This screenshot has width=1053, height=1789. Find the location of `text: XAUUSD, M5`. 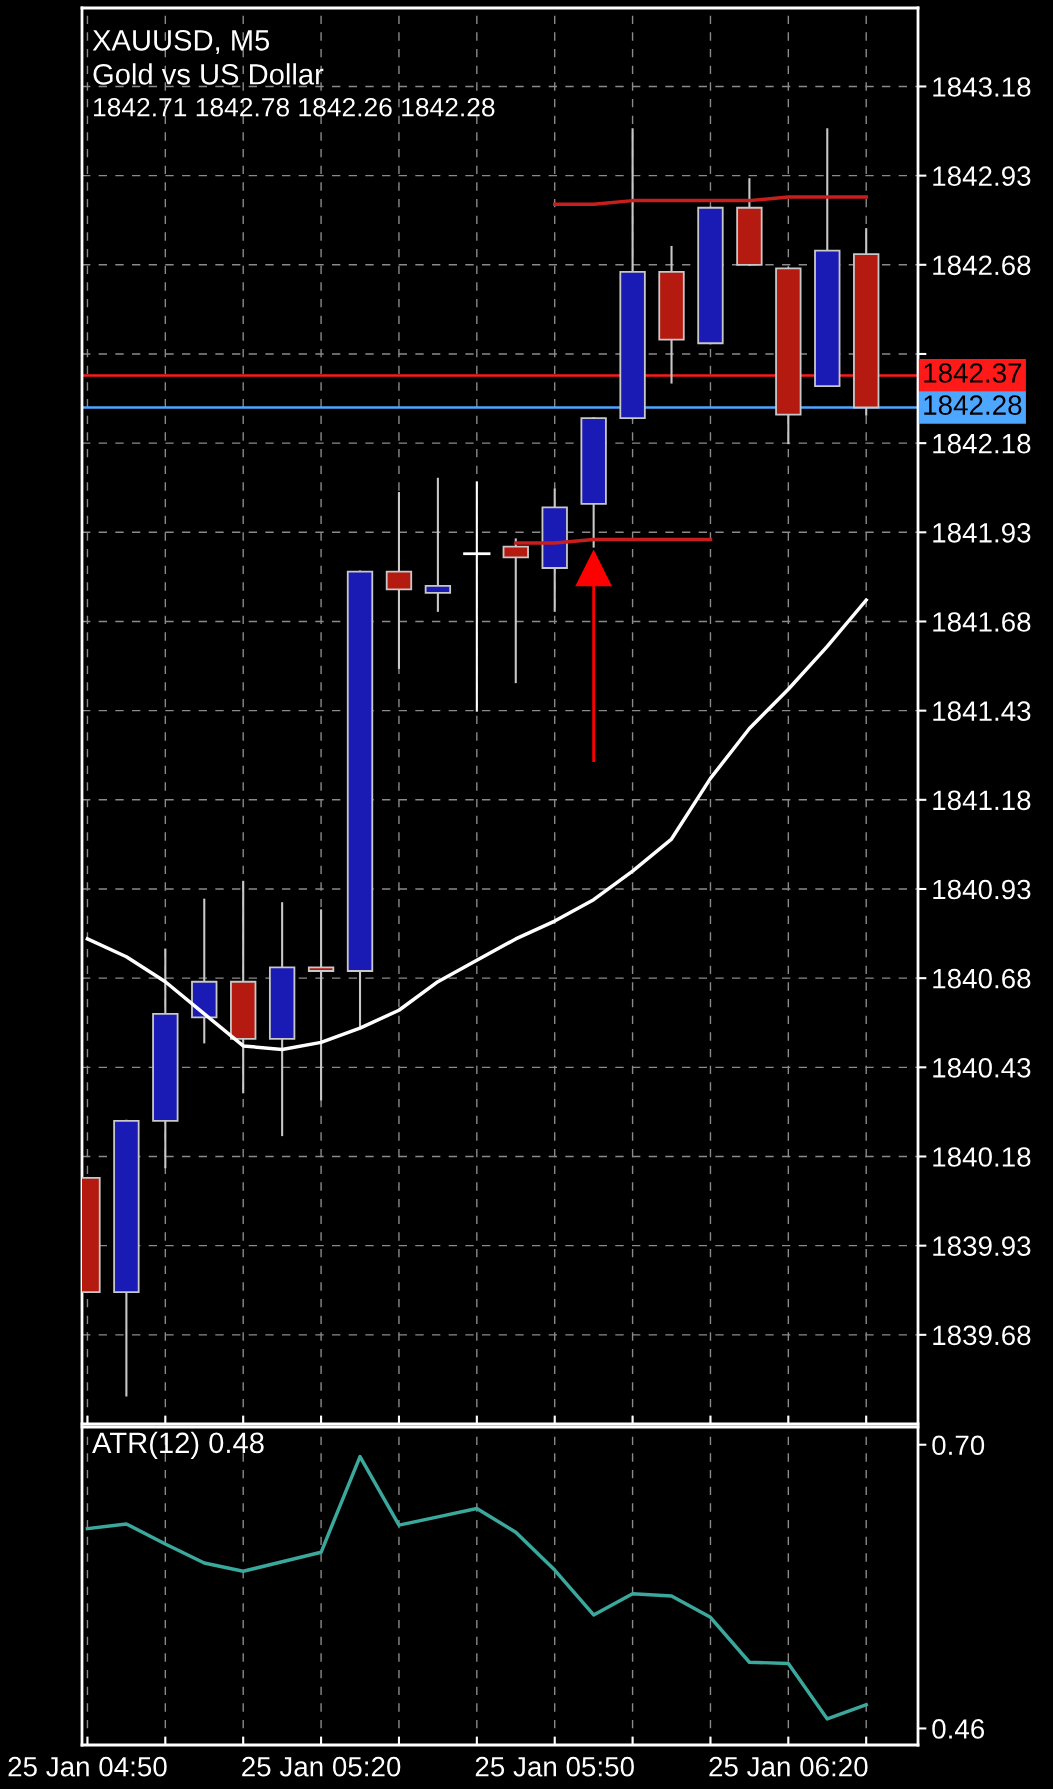

text: XAUUSD, M5 is located at coordinates (181, 42).